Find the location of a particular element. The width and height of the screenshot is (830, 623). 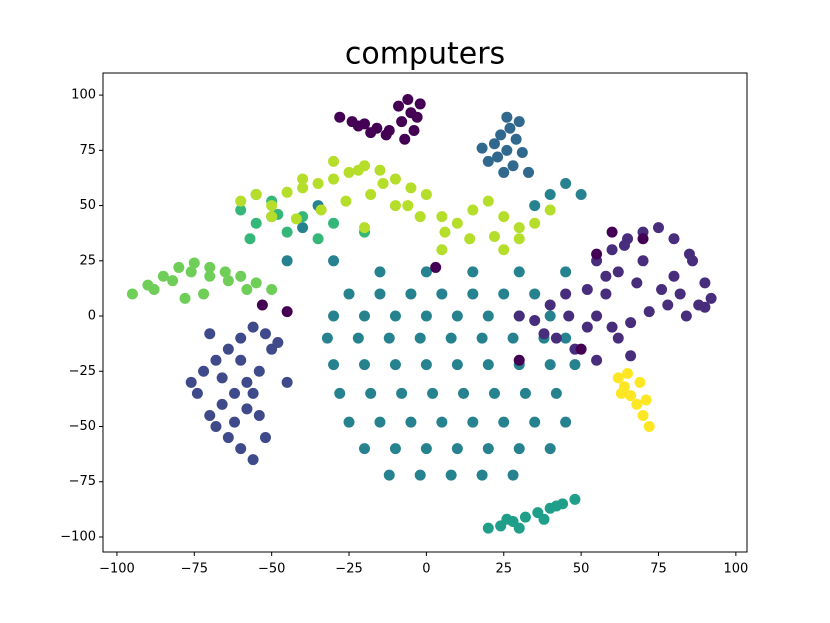

y-tick-label: 50 is located at coordinates (87, 205).